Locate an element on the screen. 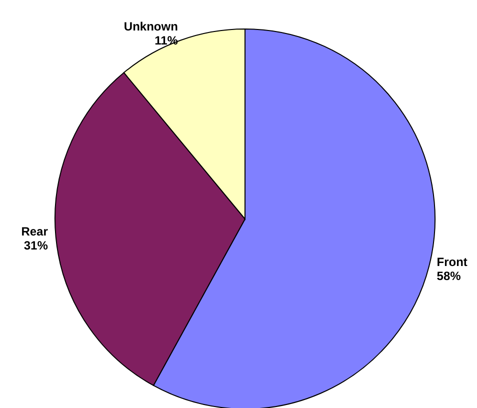  data-label: 31% is located at coordinates (36, 245).